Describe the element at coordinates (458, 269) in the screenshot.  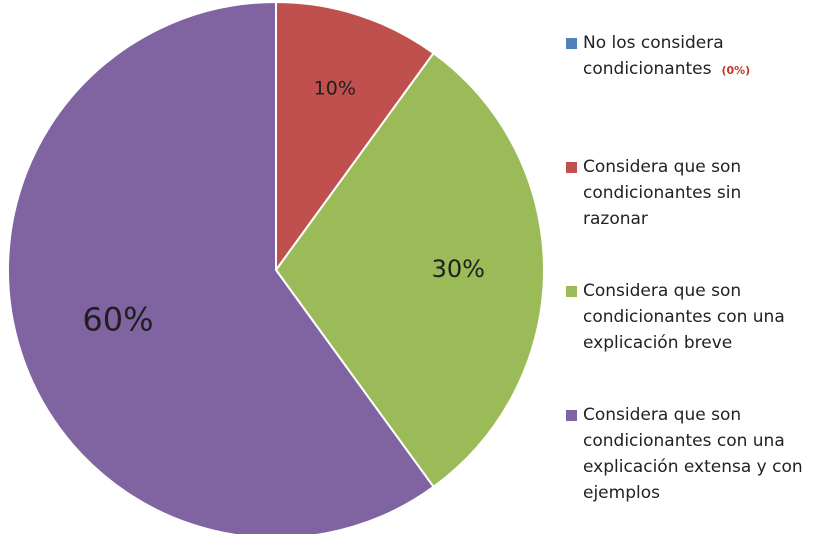
I see `slice-percent-label: 30%` at that location.